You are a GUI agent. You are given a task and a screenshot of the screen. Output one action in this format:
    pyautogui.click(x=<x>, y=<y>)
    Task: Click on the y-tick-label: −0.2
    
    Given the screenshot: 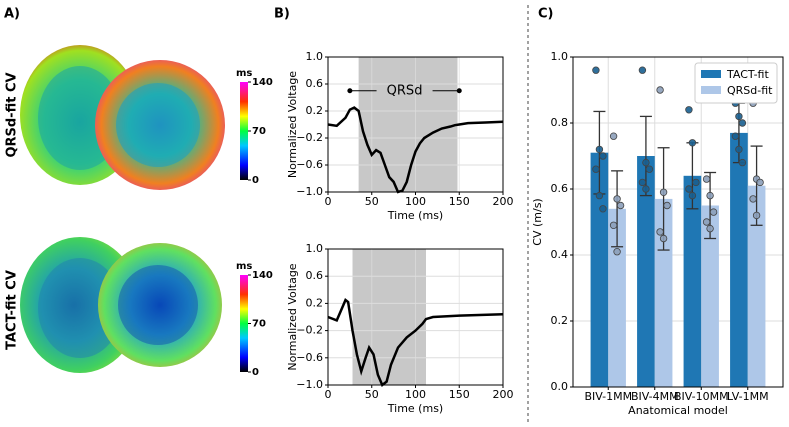 What is the action you would take?
    pyautogui.click(x=309, y=330)
    